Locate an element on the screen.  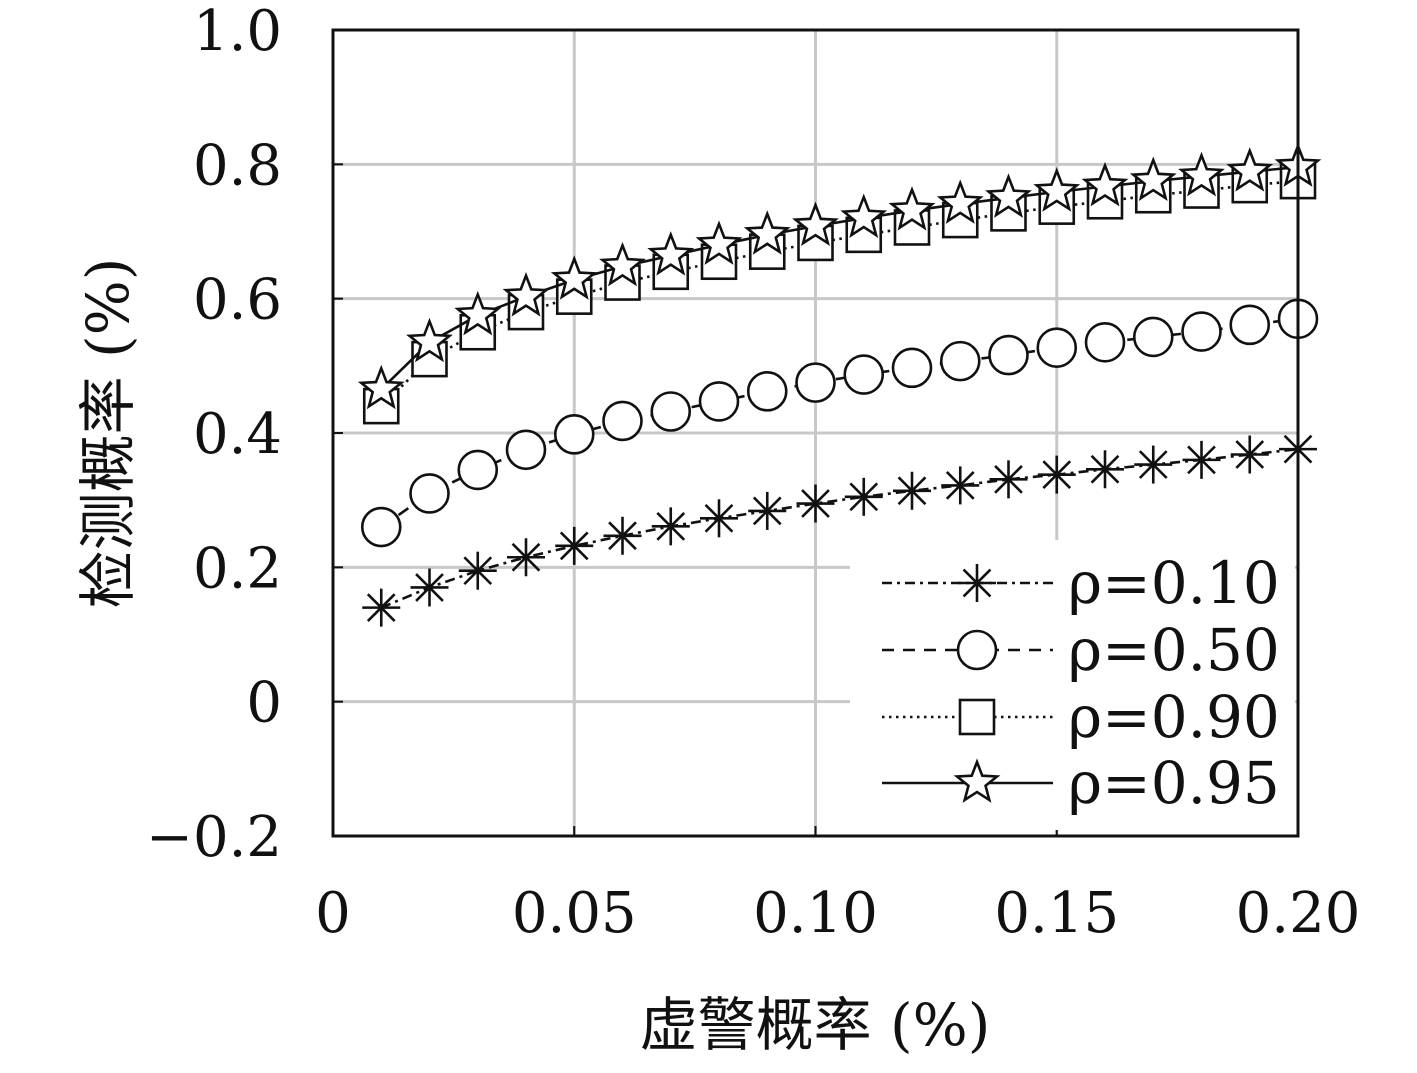
y-tick-label: 0.4 is located at coordinates (237, 434).